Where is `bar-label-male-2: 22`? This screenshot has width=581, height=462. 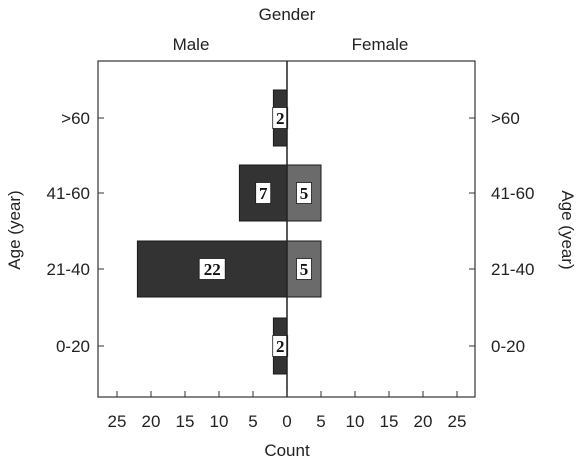
bar-label-male-2: 22 is located at coordinates (212, 269).